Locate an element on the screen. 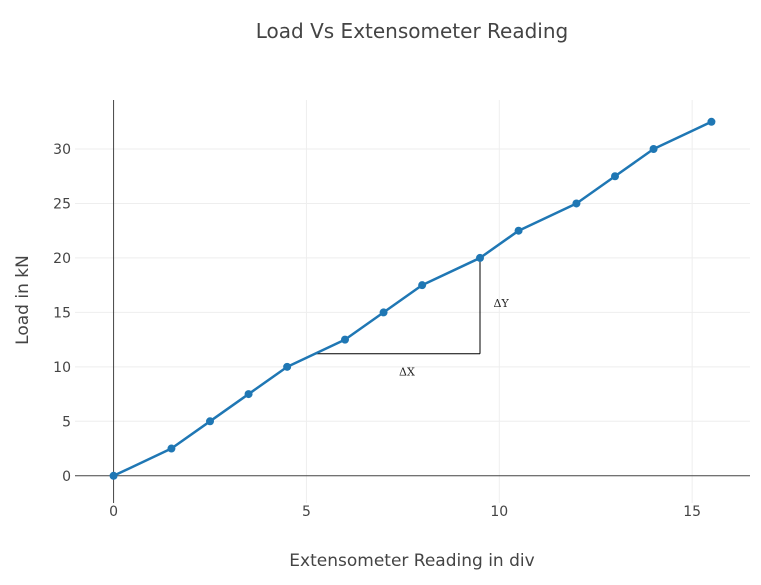 Image resolution: width=761 pixels, height=585 pixels. slope-triangle is located at coordinates (397, 306).